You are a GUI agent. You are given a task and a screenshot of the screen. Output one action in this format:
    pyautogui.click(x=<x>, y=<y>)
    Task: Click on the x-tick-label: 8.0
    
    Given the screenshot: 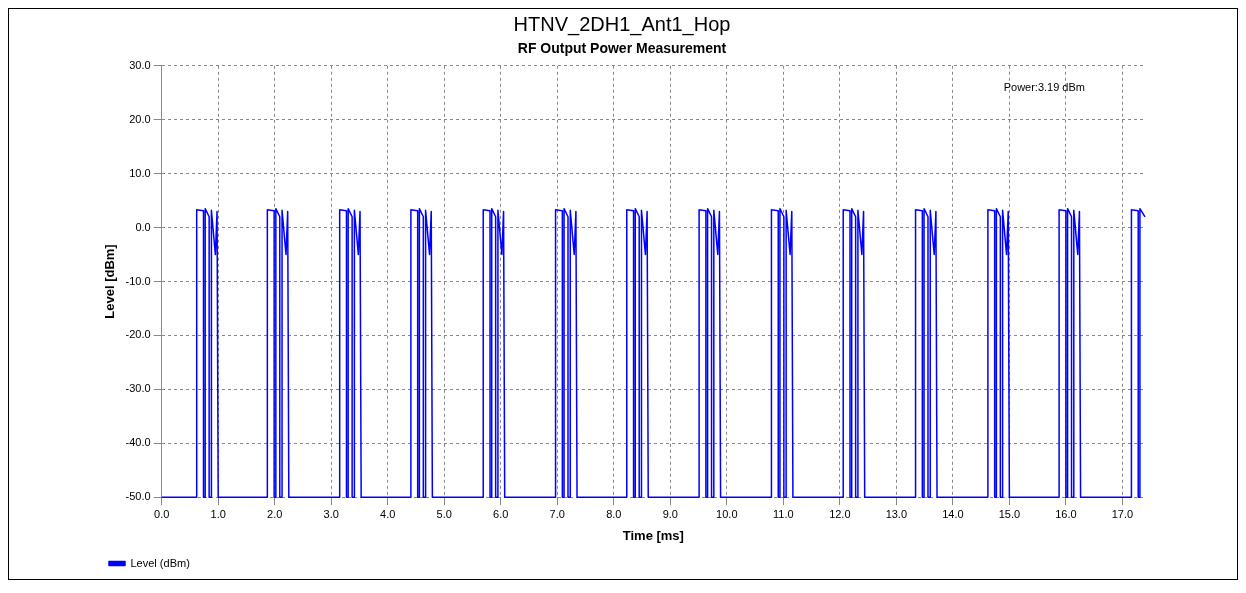 What is the action you would take?
    pyautogui.click(x=614, y=513)
    